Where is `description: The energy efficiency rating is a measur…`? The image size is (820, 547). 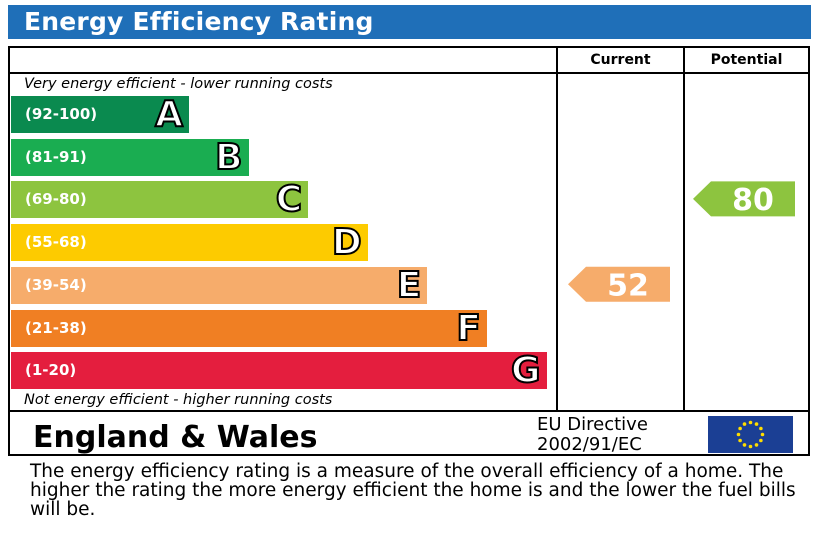
description: The energy efficiency rating is a measur… is located at coordinates (413, 490).